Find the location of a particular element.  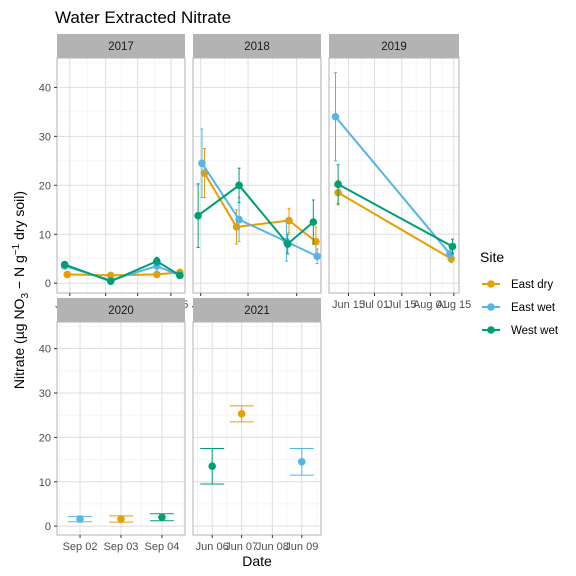

strip-2019 is located at coordinates (394, 46).